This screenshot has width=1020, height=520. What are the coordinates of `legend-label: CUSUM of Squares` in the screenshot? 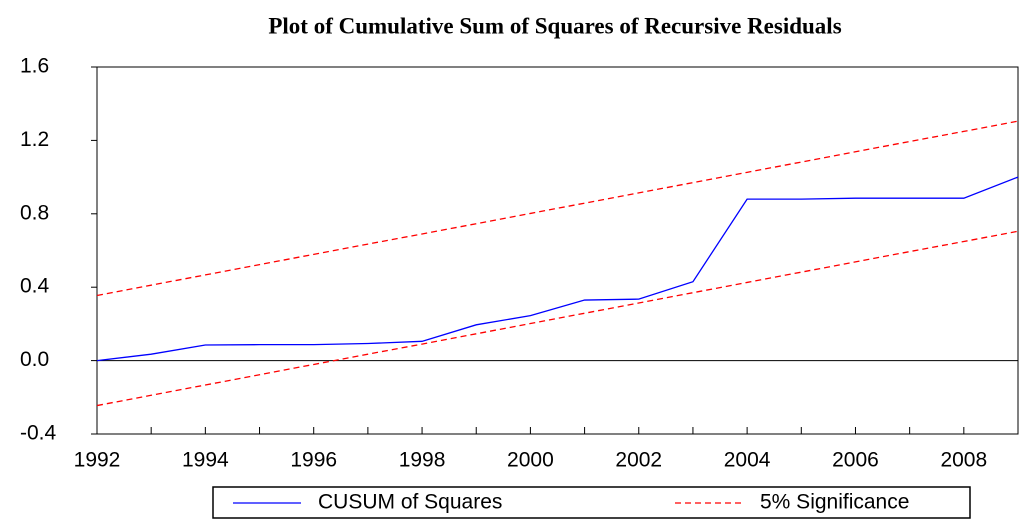 It's located at (410, 502).